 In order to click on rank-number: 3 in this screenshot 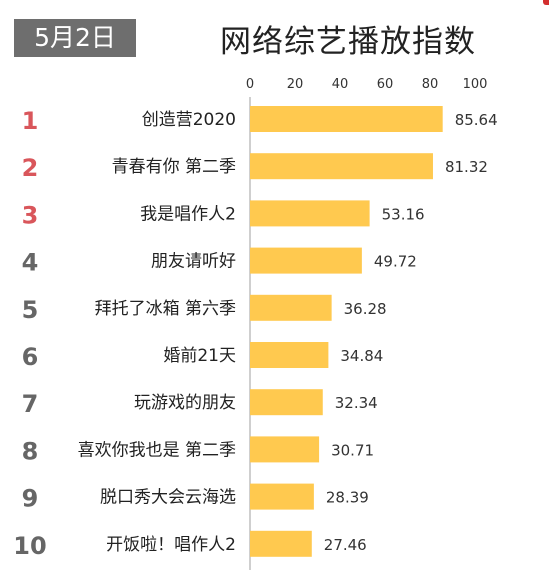, I will do `click(30, 215)`.